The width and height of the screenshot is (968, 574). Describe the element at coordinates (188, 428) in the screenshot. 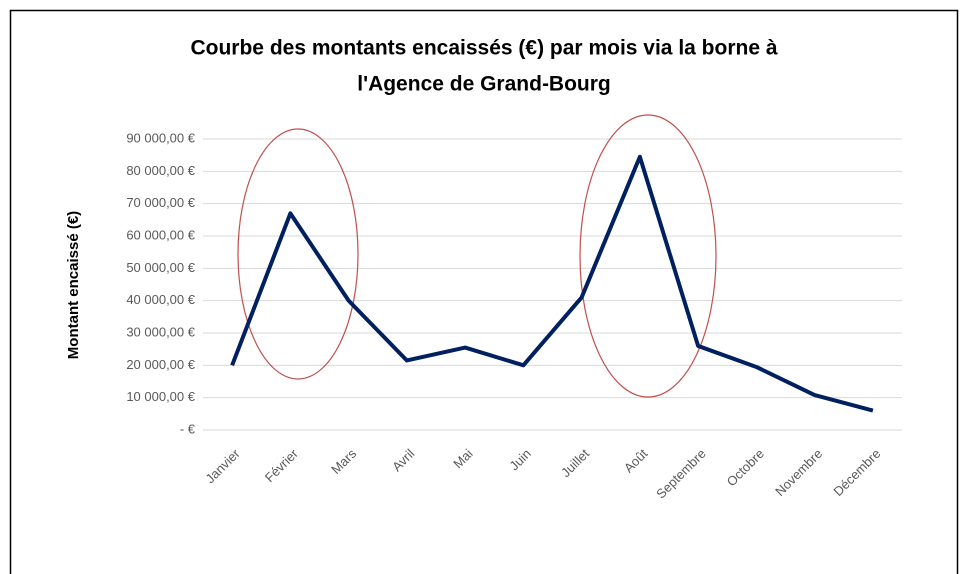

I see `y-tick-label: - €` at that location.